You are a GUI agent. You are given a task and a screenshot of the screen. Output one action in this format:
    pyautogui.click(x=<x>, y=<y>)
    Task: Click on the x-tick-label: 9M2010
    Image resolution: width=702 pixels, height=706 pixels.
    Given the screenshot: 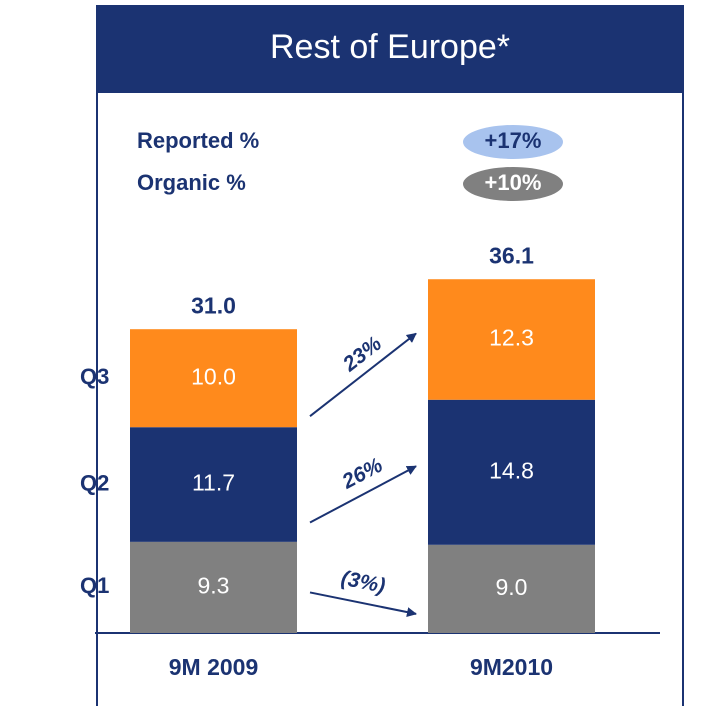 What is the action you would take?
    pyautogui.click(x=511, y=667)
    